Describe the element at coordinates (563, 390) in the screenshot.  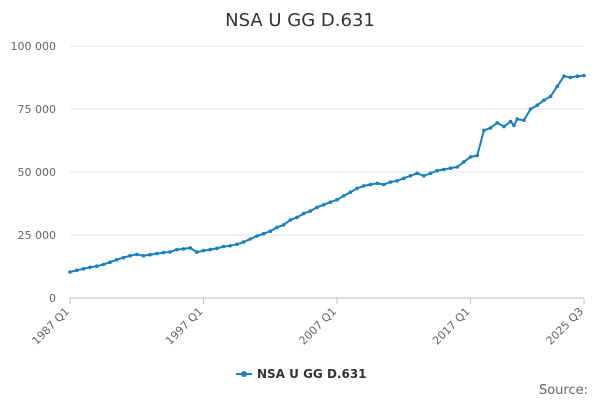
I see `source-label: Source:` at that location.